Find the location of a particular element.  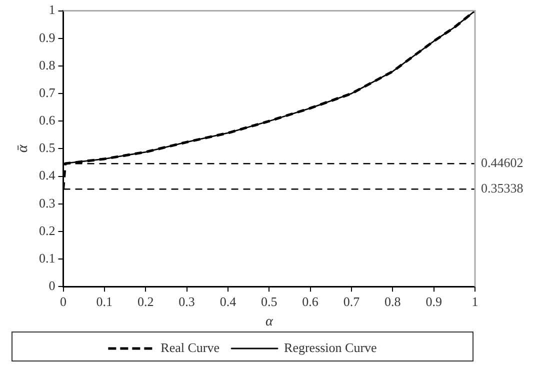

x-tick-label: 0.5 is located at coordinates (269, 301).